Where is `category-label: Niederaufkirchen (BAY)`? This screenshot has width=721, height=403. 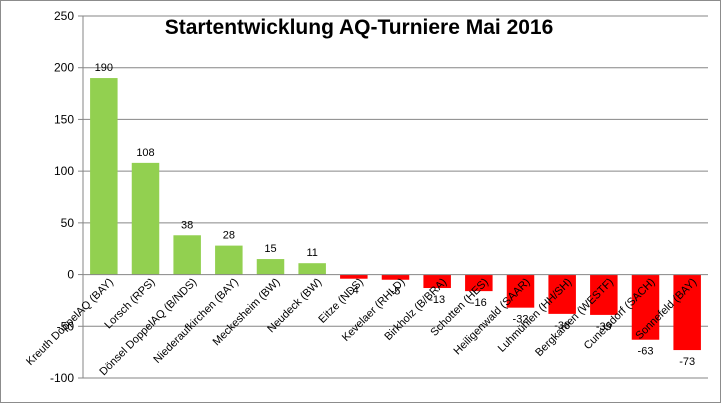 category-label: Niederaufkirchen (BAY) is located at coordinates (196, 321).